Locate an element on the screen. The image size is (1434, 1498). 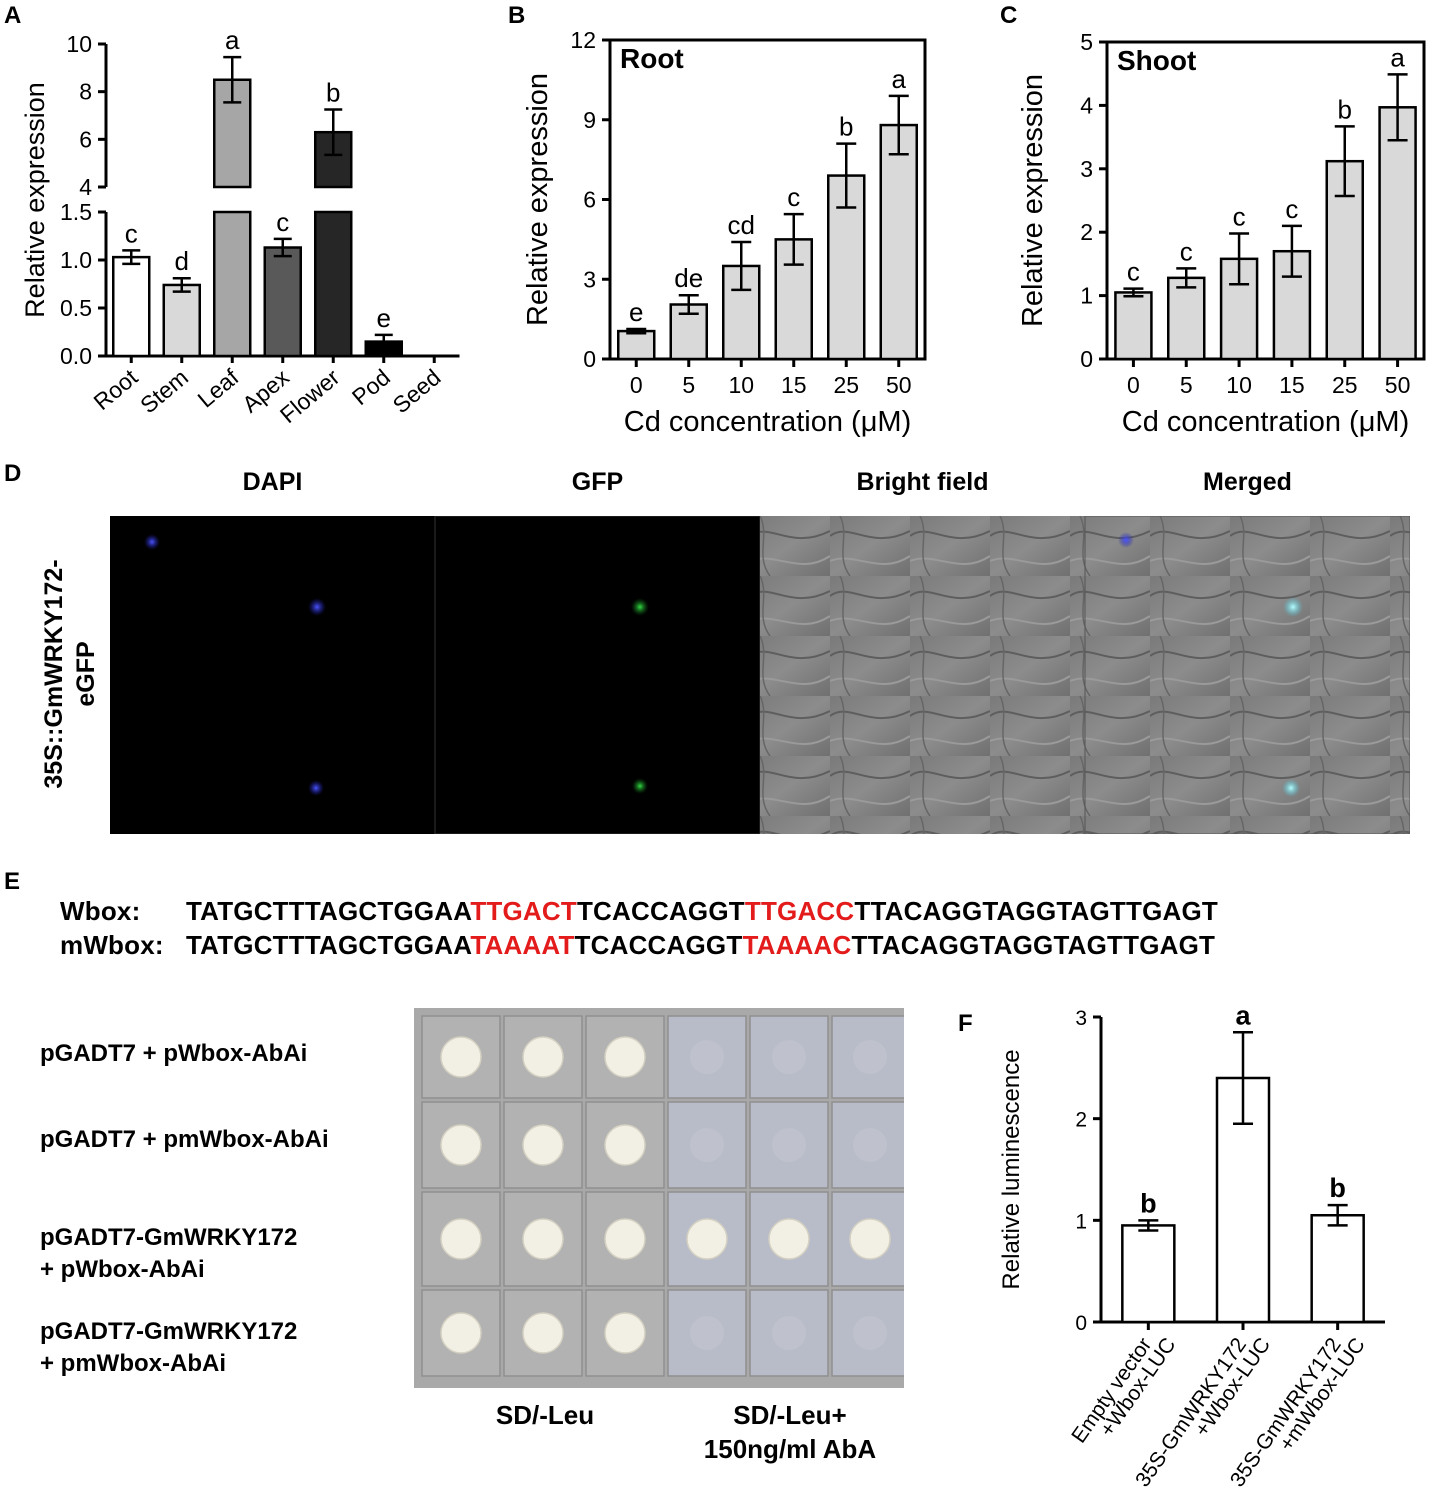
row-label-line1: 35S::GmWRKY172- is located at coordinates (54, 674).